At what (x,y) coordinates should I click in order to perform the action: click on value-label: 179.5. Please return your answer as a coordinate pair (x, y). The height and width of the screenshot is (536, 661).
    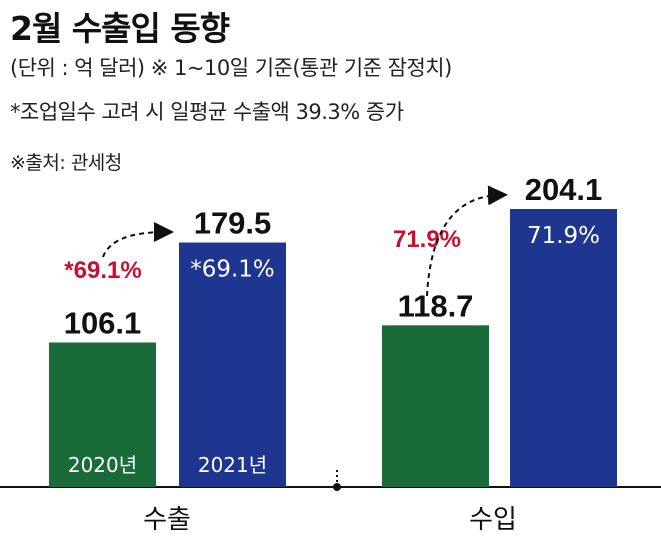
    Looking at the image, I should click on (233, 223).